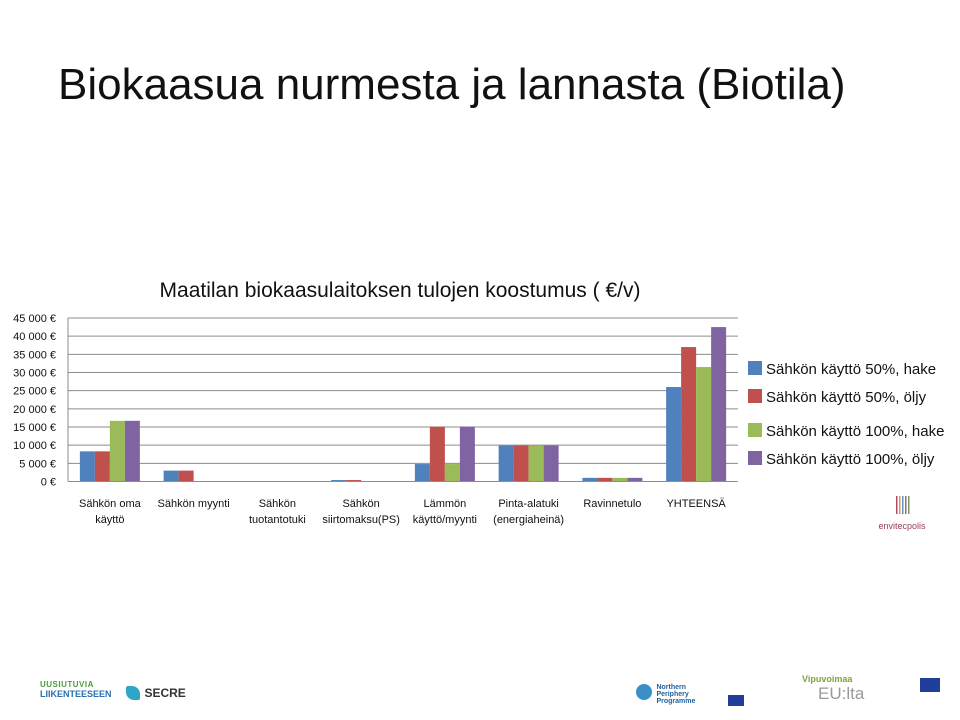 This screenshot has height=720, width=960. I want to click on envitecpolis-logo: envitecpolis, so click(902, 514).